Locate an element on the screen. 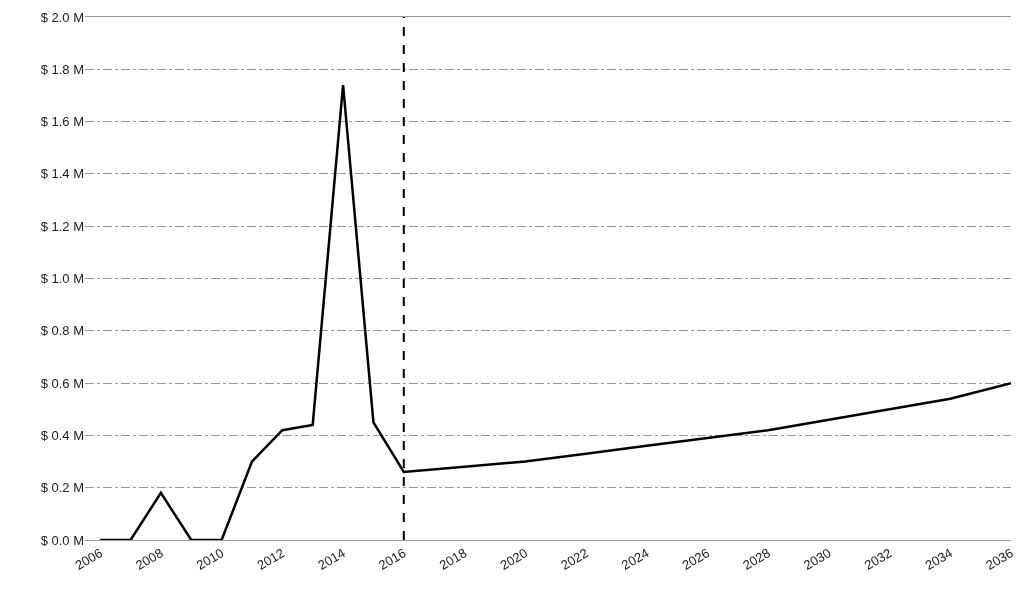 This screenshot has width=1026, height=590. x-tick-label: 2028 is located at coordinates (756, 559).